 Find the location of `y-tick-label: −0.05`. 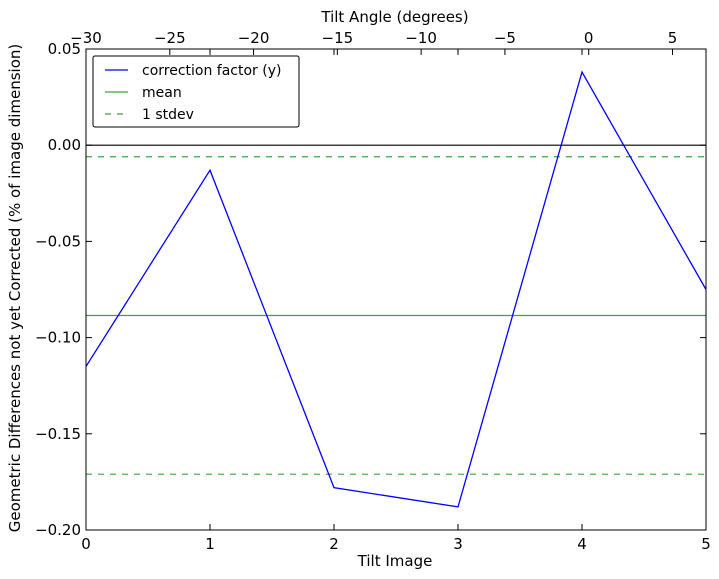

y-tick-label: −0.05 is located at coordinates (58, 241).